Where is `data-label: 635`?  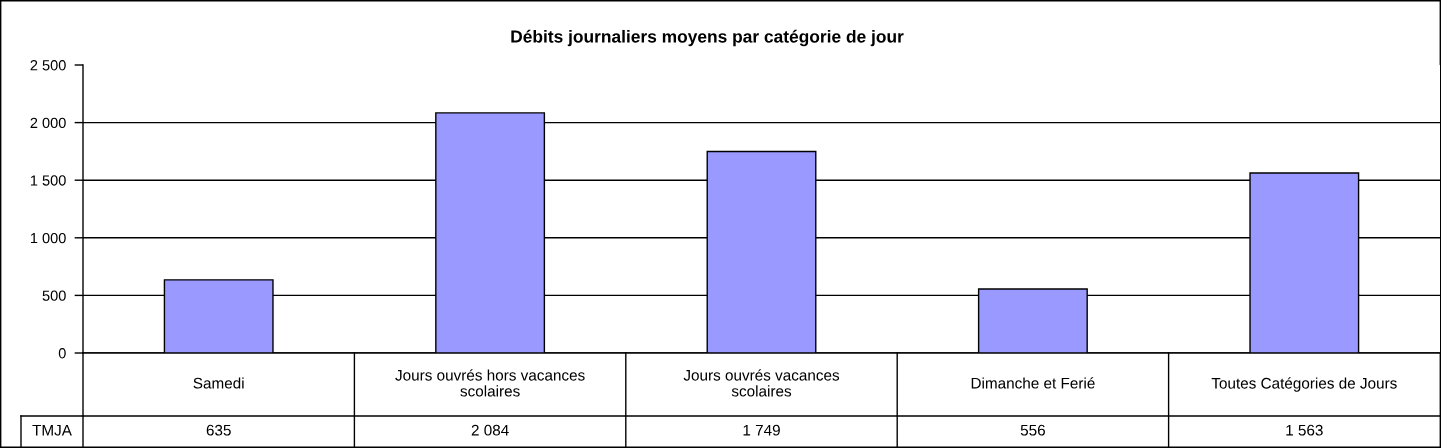
data-label: 635 is located at coordinates (218, 430).